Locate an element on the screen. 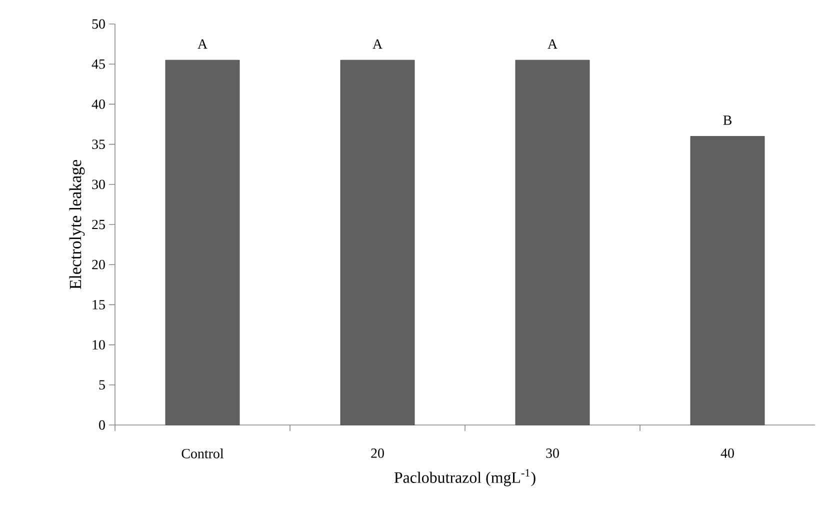  x-tick-label: 20 is located at coordinates (377, 453).